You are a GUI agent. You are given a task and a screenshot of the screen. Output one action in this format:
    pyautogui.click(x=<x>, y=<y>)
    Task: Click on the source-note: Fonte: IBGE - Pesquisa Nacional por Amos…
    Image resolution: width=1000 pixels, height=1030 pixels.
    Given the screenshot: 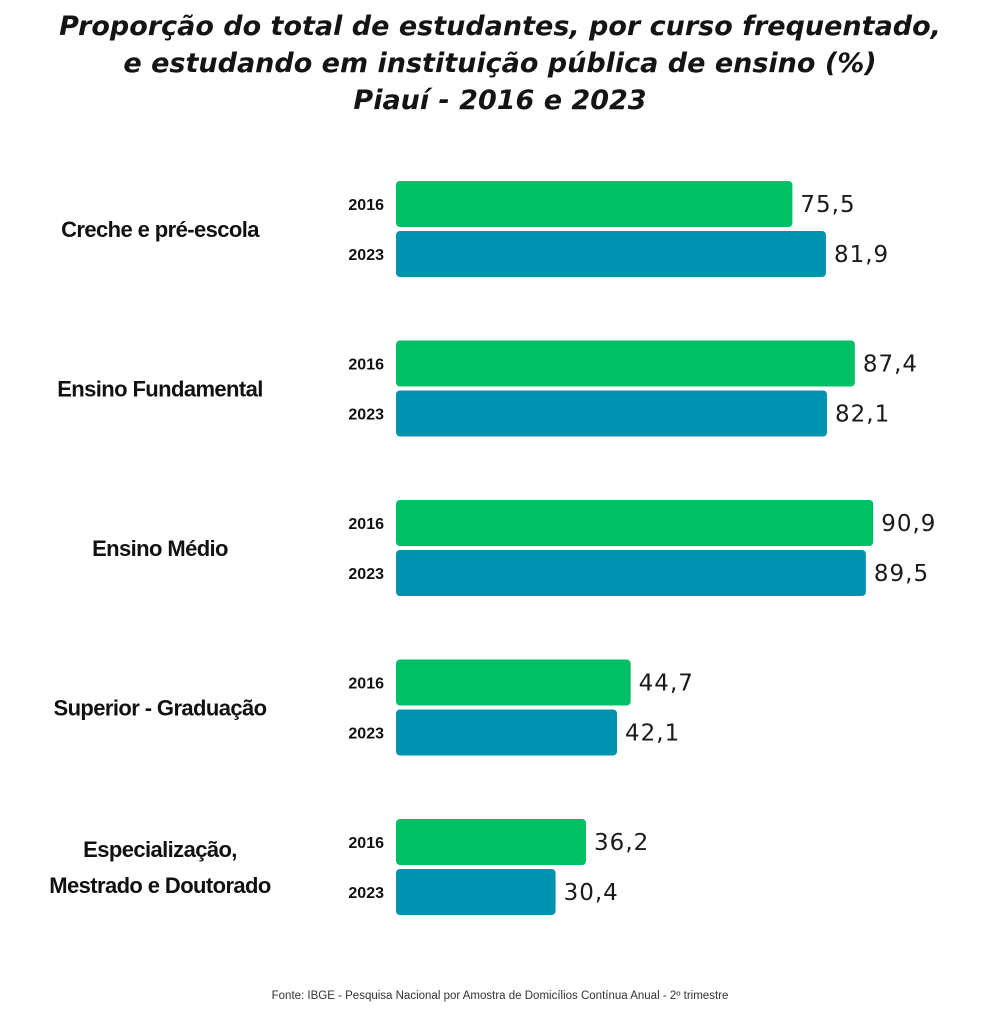 What is the action you would take?
    pyautogui.click(x=500, y=996)
    